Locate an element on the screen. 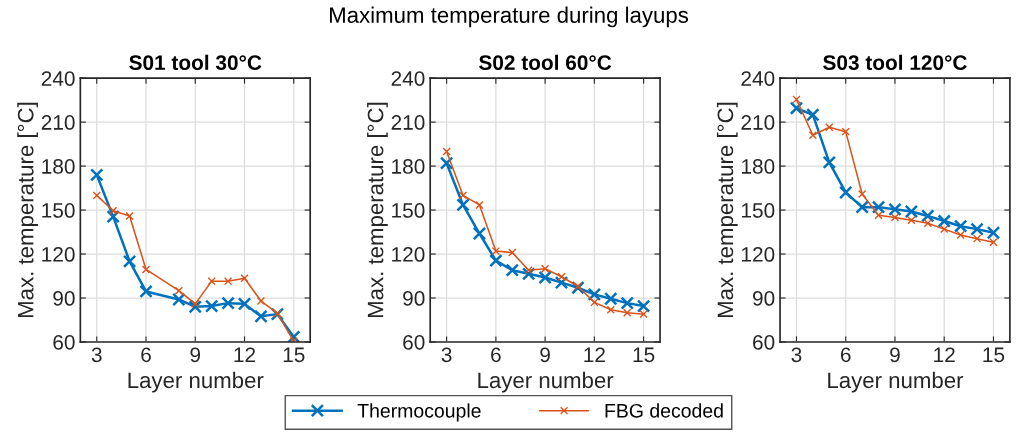 Image resolution: width=1017 pixels, height=439 pixels. chart-title: S01 tool 30°C is located at coordinates (195, 62).